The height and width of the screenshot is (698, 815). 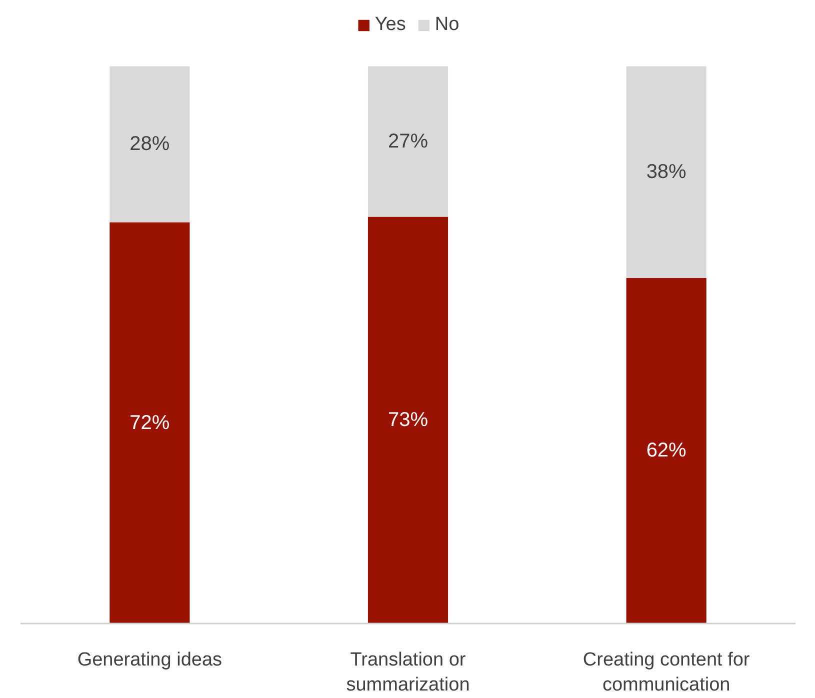 I want to click on legend-label: Yes, so click(x=390, y=25).